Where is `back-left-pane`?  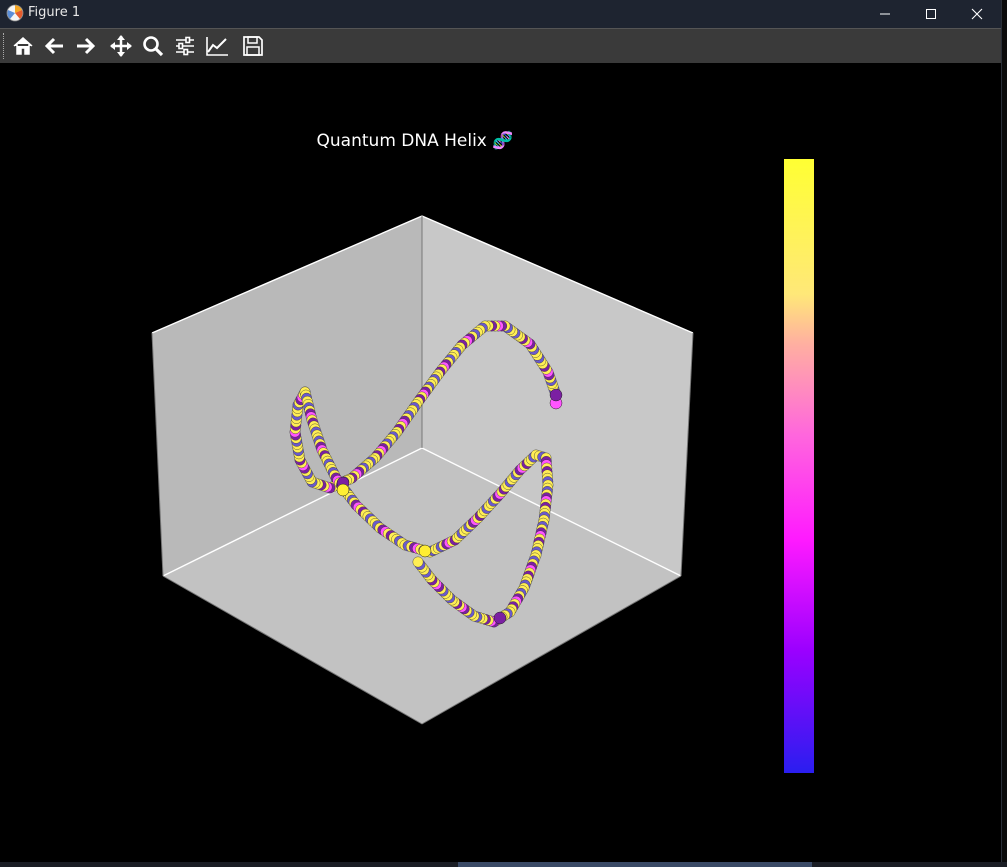 back-left-pane is located at coordinates (287, 396).